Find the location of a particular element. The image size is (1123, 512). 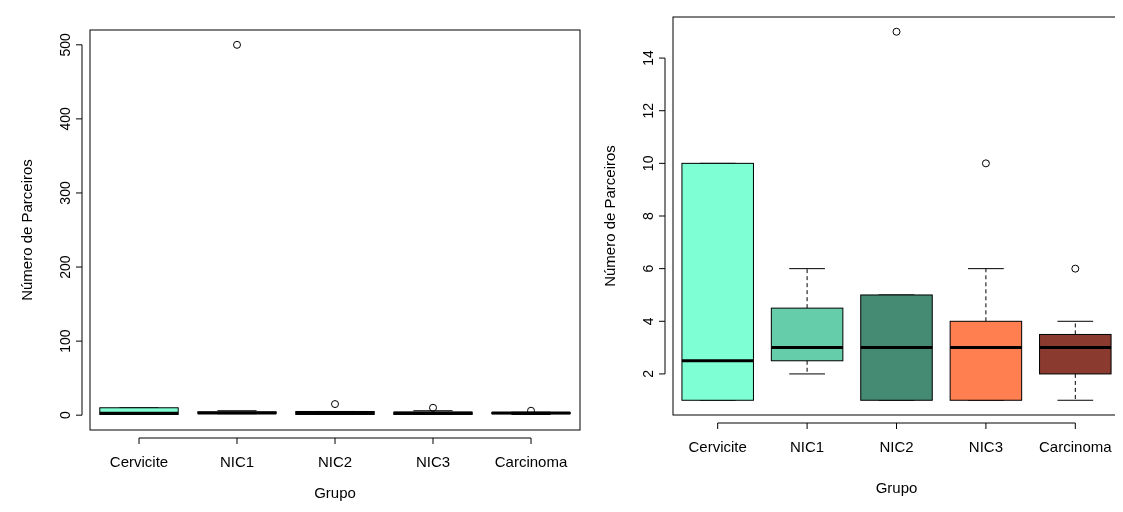

y-tick-label: 4 is located at coordinates (648, 321).